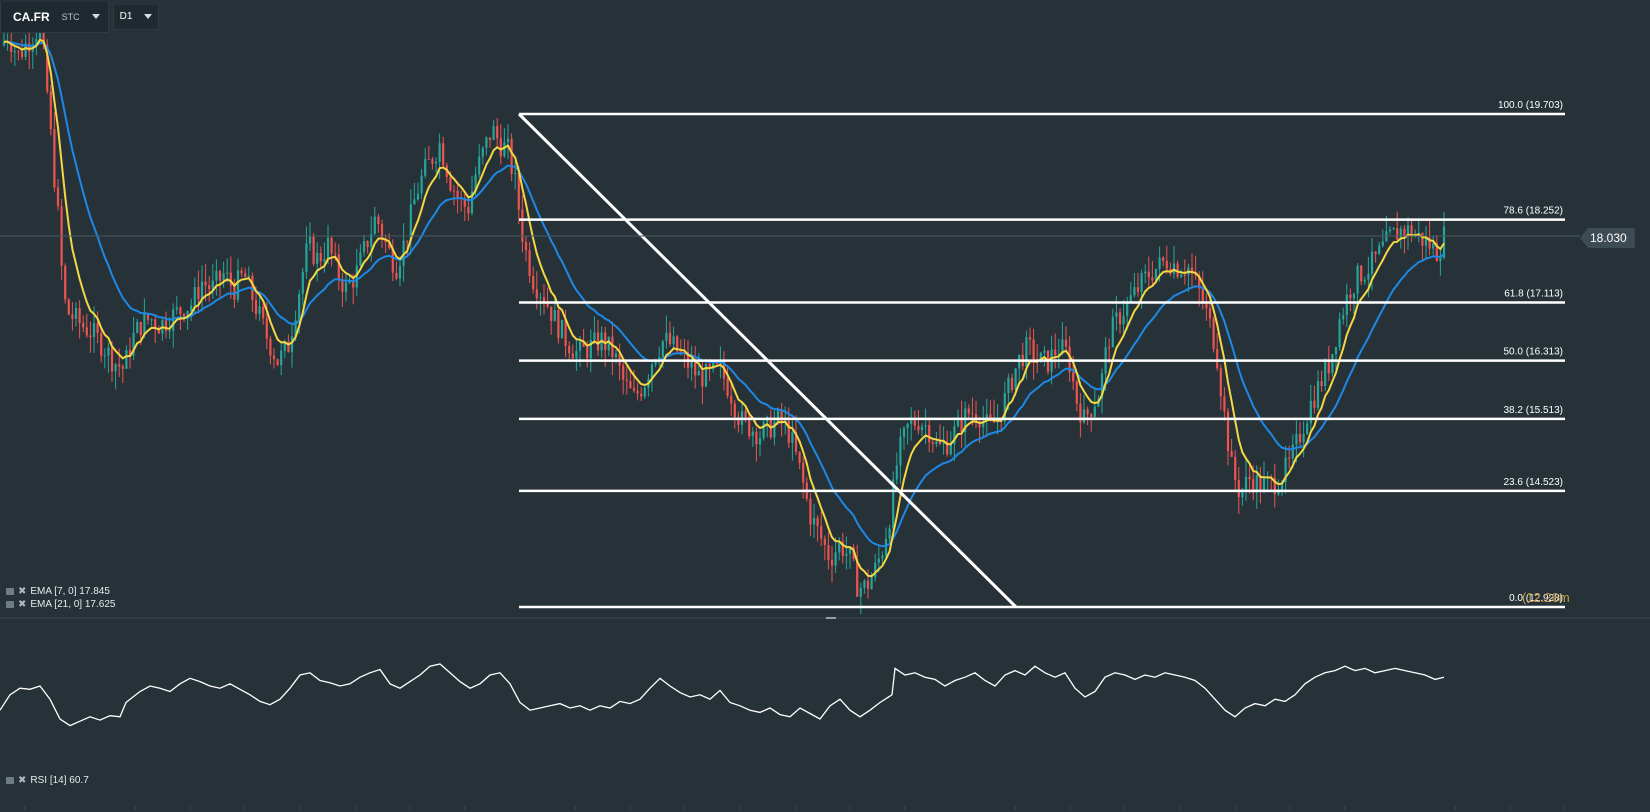 This screenshot has height=812, width=1650. Describe the element at coordinates (54, 17) in the screenshot. I see `symbol-selector: CA.FR STC` at that location.